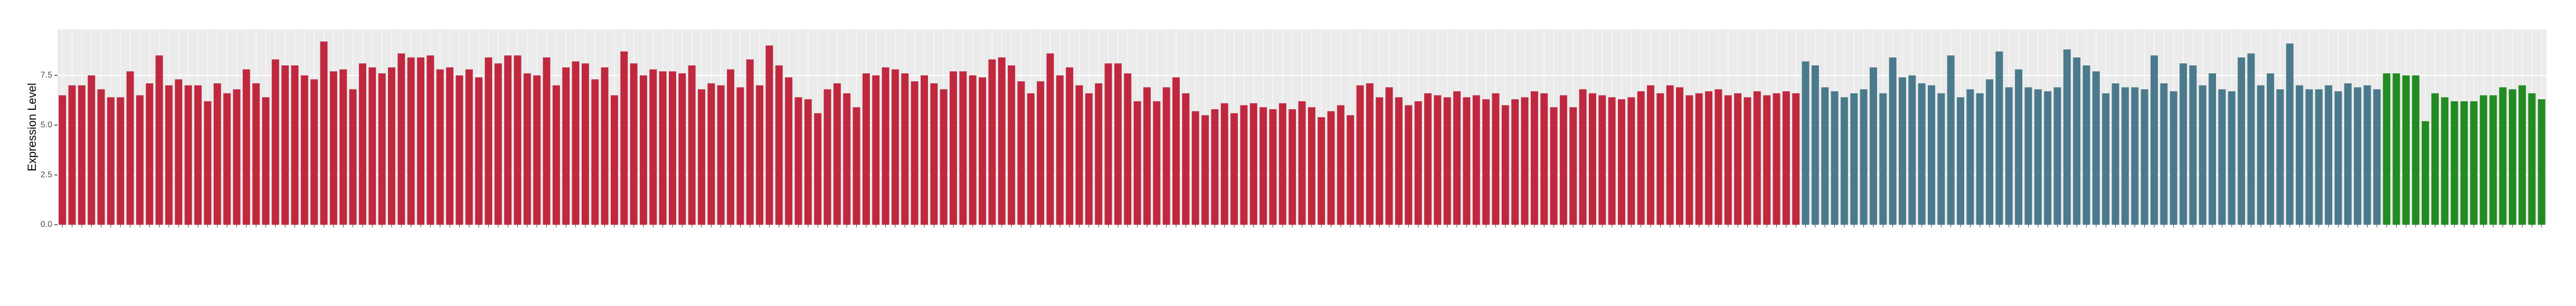 The width and height of the screenshot is (2576, 306). Describe the element at coordinates (46, 125) in the screenshot. I see `y-tick-label: 5.0` at that location.